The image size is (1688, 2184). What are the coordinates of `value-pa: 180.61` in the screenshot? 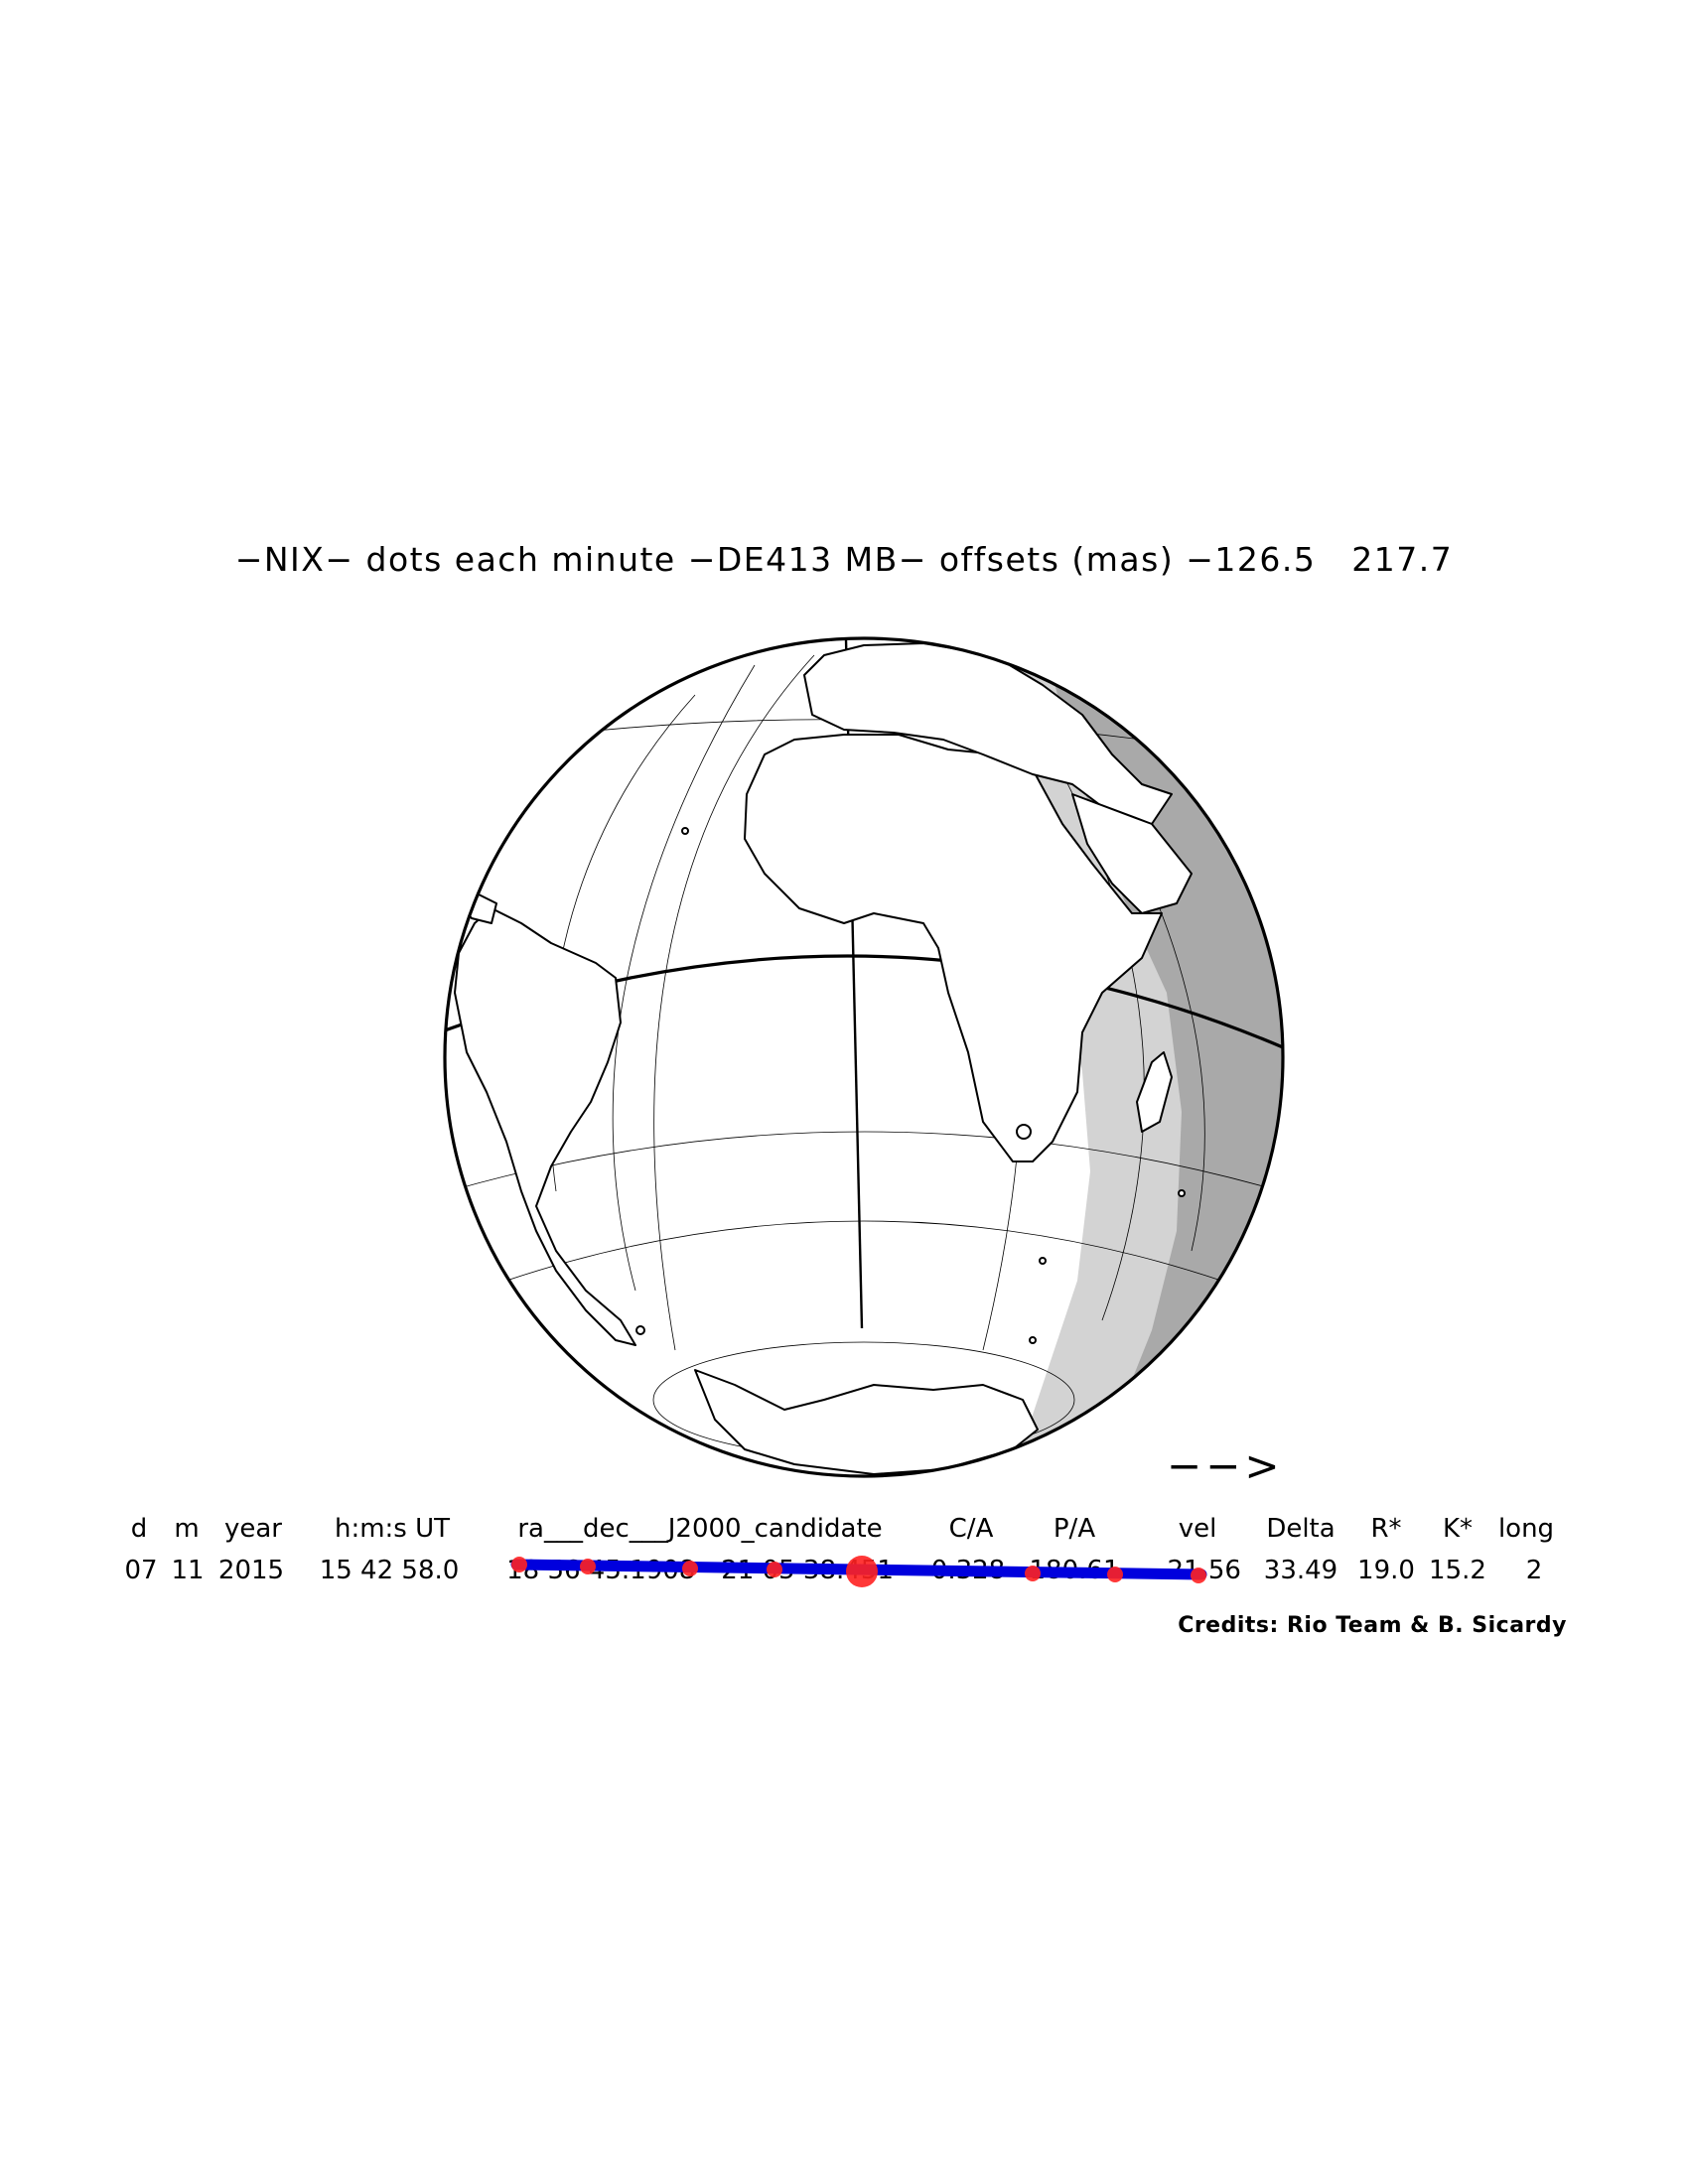 It's located at (1074, 1570).